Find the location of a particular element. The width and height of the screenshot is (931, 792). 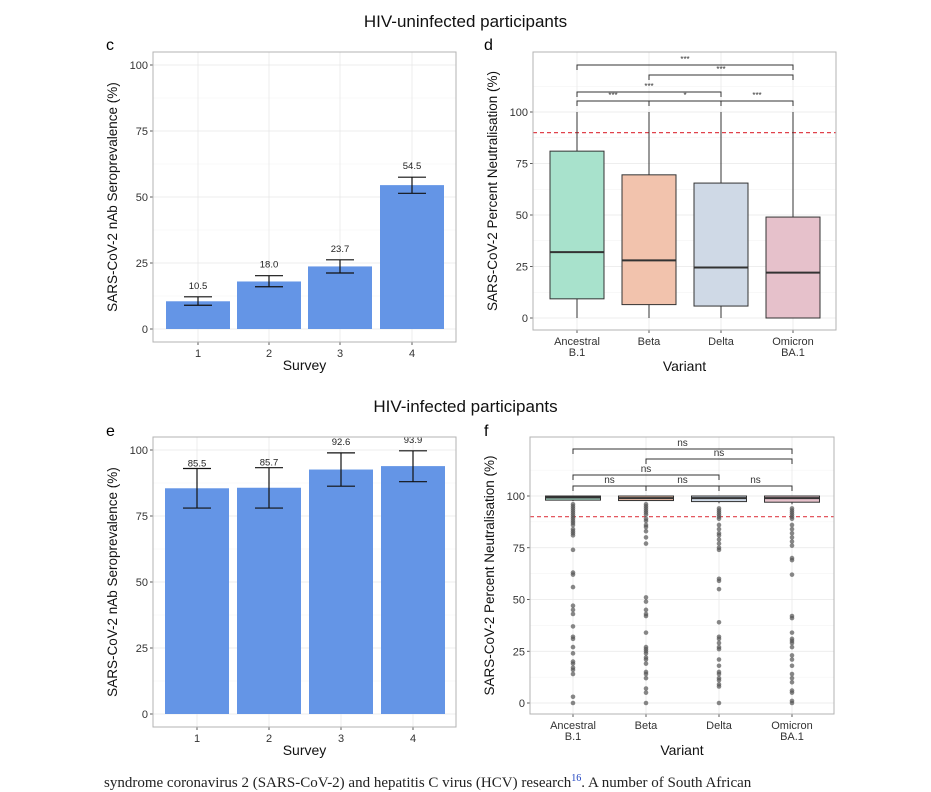

c-ytick-label: 75 is located at coordinates (142, 132).